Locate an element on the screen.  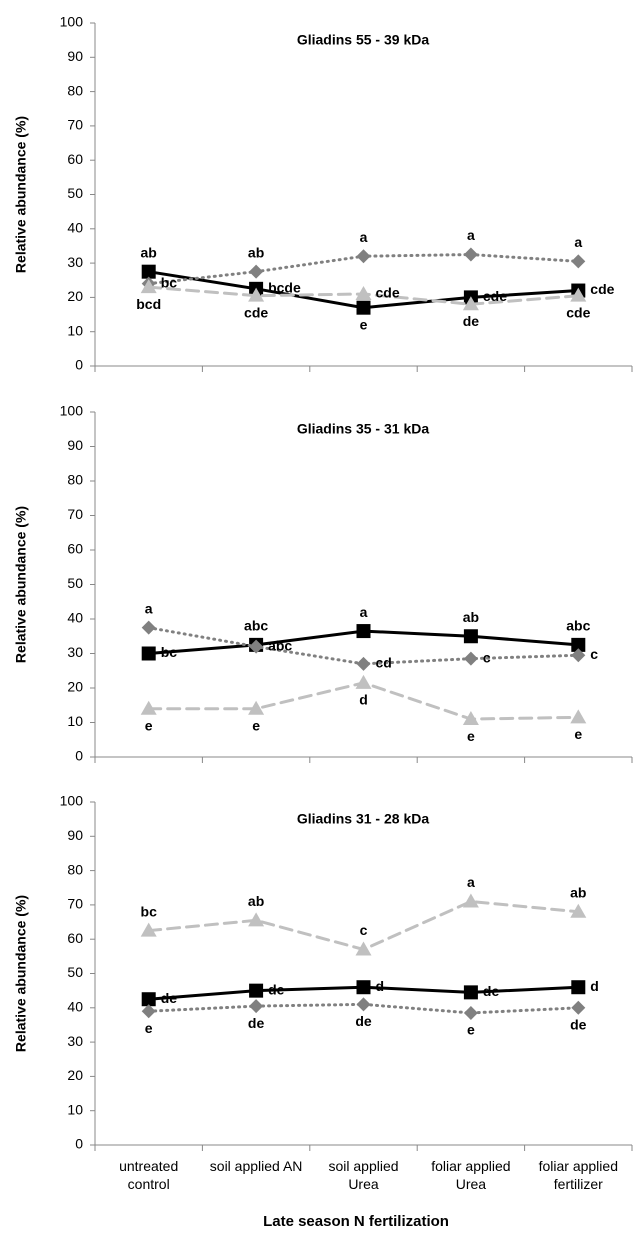
chart-title: Gliadins 55 - 39 kDa is located at coordinates (363, 40).